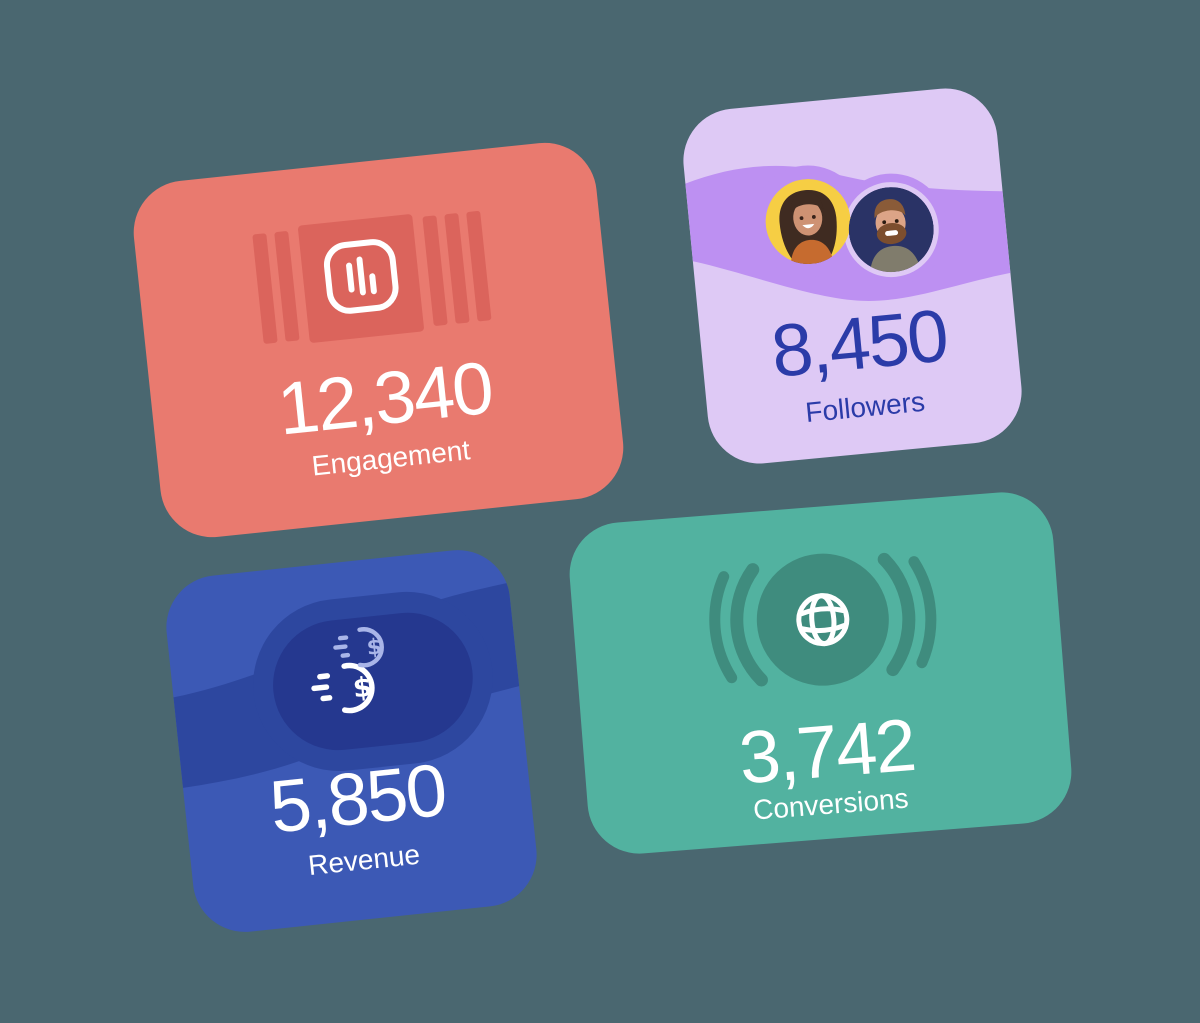  Describe the element at coordinates (350, 688) in the screenshot. I see `fast-coin-icon: $` at that location.